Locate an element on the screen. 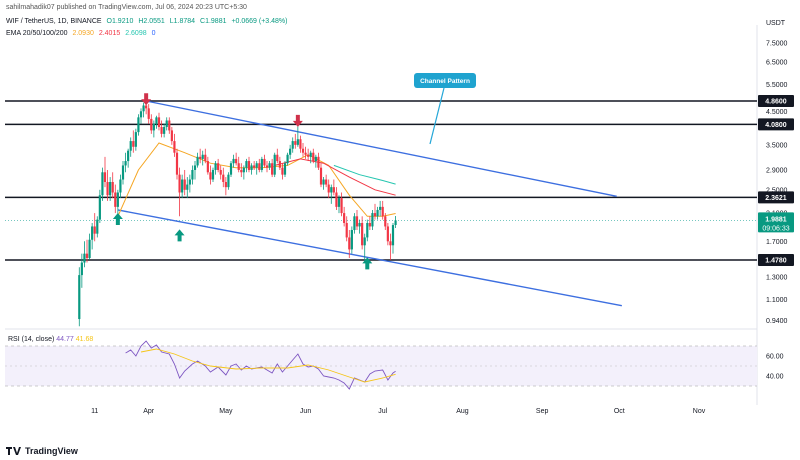 Image resolution: width=800 pixels, height=460 pixels. y-tick-label: 7.5000 is located at coordinates (777, 44).